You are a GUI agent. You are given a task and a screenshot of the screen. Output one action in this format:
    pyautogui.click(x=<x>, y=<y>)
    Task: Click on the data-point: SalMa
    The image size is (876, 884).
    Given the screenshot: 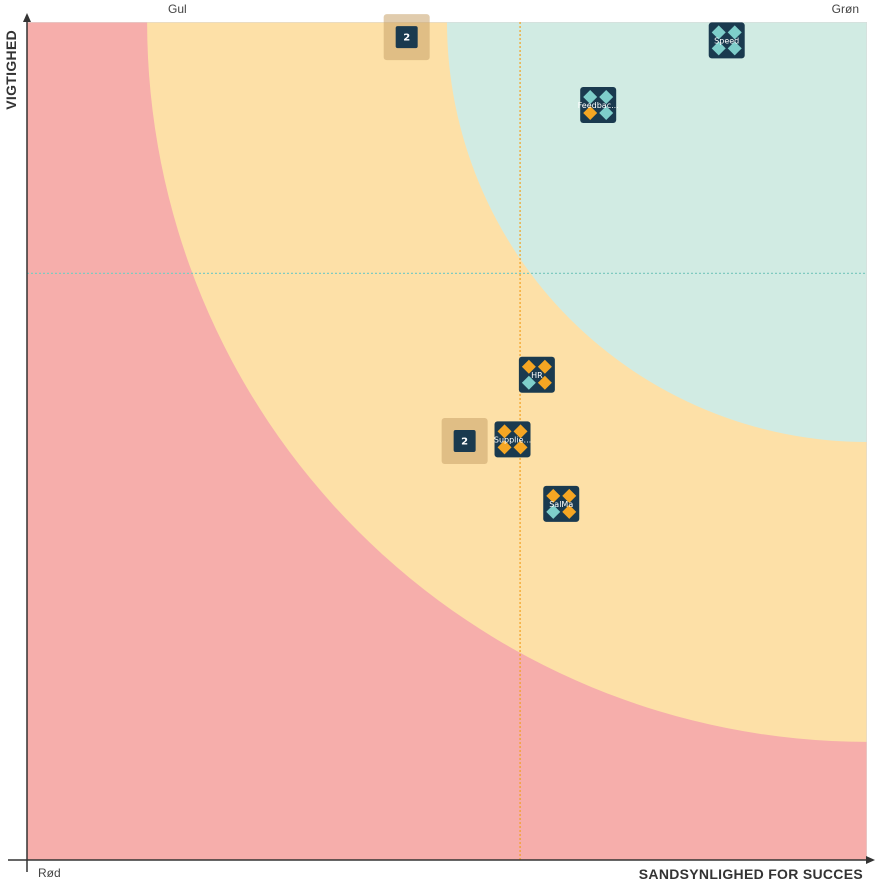 What is the action you would take?
    pyautogui.click(x=561, y=503)
    